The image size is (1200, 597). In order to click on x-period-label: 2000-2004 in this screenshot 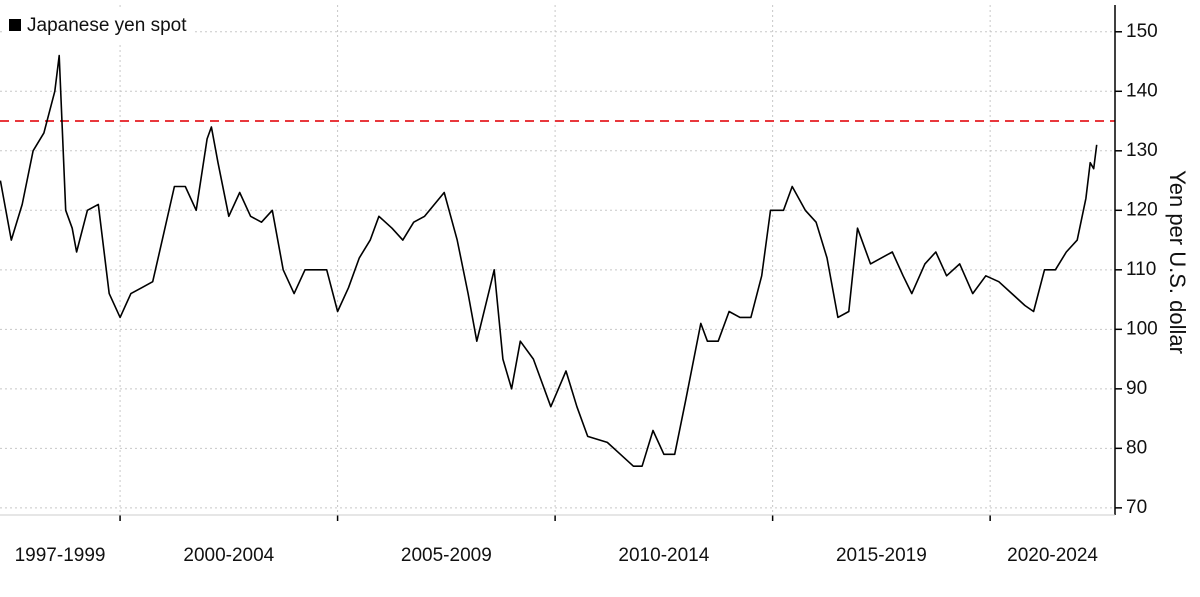, I will do `click(228, 555)`.